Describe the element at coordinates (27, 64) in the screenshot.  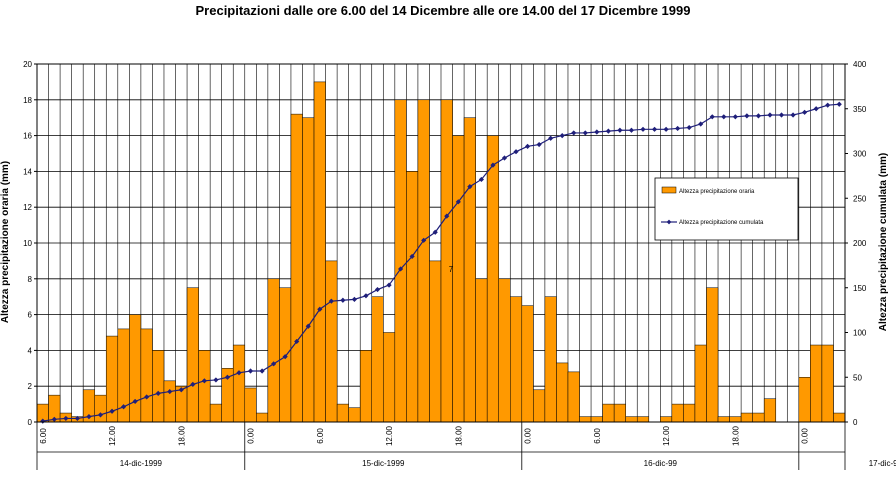
I see `y-left-tick-label: 20` at that location.